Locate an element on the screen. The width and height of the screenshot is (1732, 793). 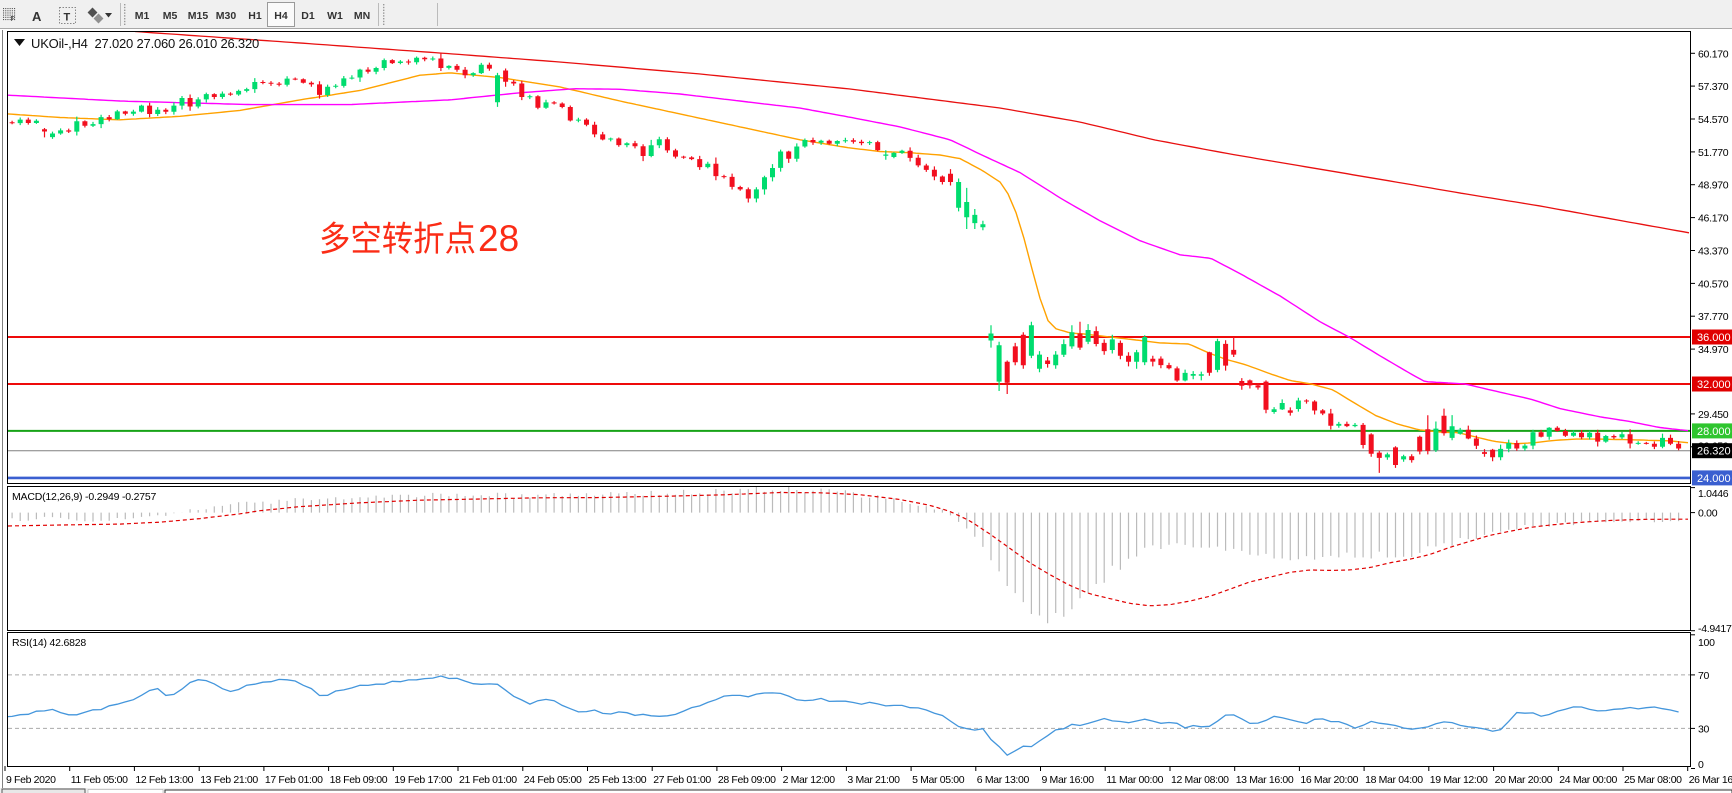
svg-text: 28.000 is located at coordinates (1714, 432).